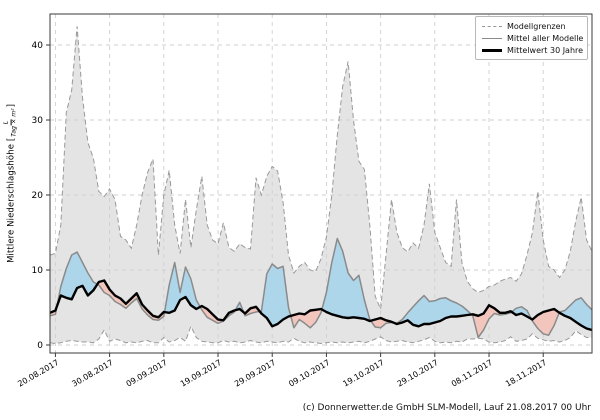 This screenshot has width=600, height=420. Describe the element at coordinates (40, 346) in the screenshot. I see `y-tick-label: 0` at that location.